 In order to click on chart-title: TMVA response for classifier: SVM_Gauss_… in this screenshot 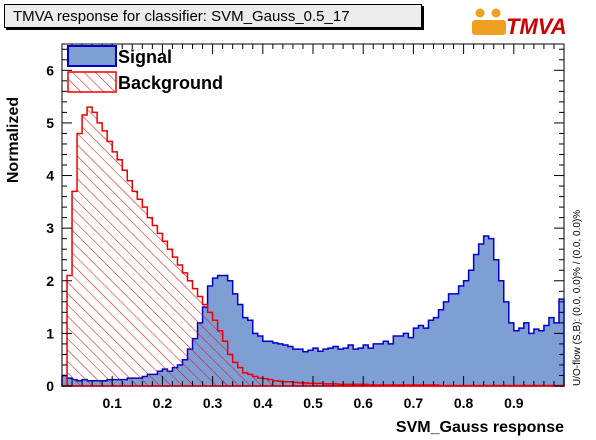, I will do `click(181, 16)`.